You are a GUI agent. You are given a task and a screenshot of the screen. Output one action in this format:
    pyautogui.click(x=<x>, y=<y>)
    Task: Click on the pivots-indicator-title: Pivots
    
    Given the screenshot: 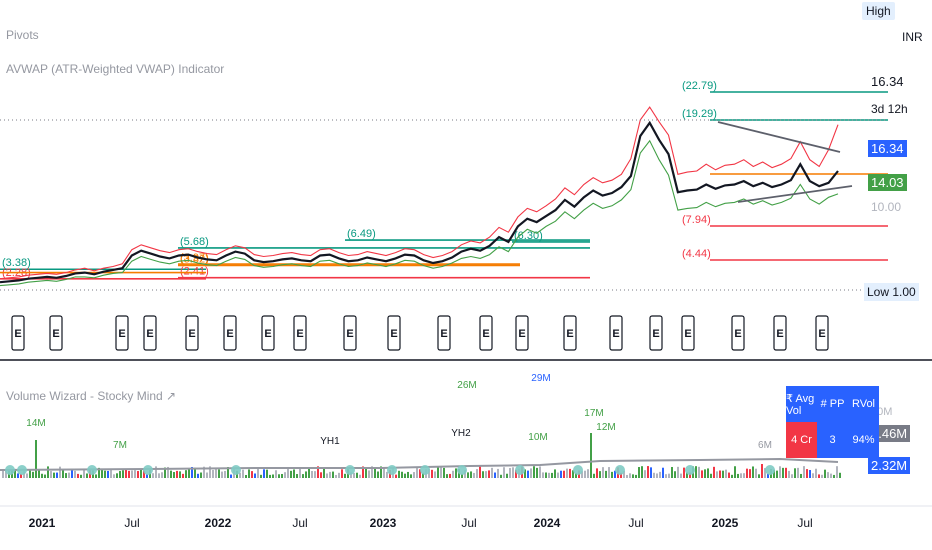 What is the action you would take?
    pyautogui.click(x=22, y=35)
    